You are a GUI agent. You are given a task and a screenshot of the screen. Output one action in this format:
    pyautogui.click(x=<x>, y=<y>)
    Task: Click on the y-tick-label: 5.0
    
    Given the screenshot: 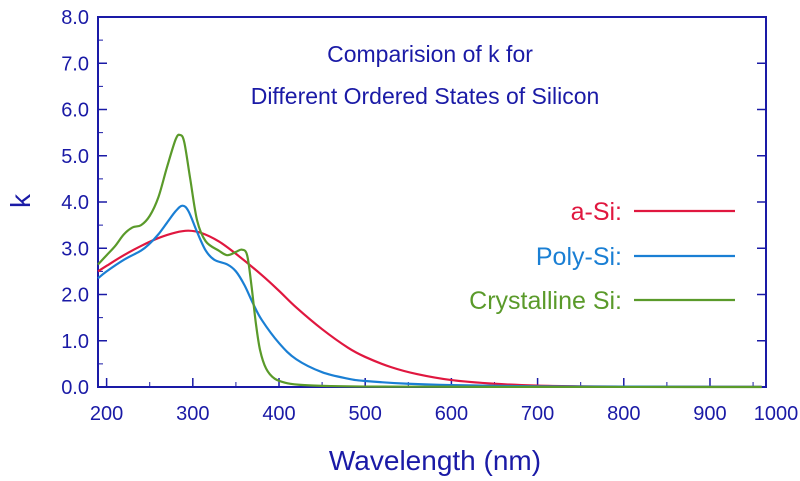 What is the action you would take?
    pyautogui.click(x=75, y=157)
    